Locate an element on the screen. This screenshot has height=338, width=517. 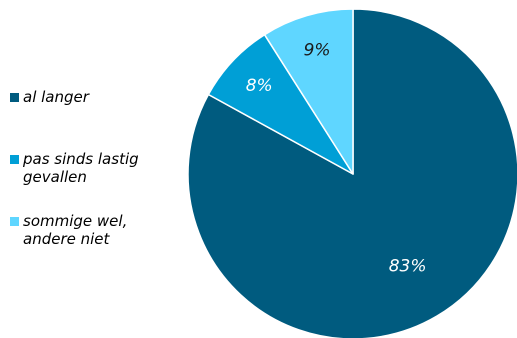
pie-slice-label-0: 83% is located at coordinates (408, 266).